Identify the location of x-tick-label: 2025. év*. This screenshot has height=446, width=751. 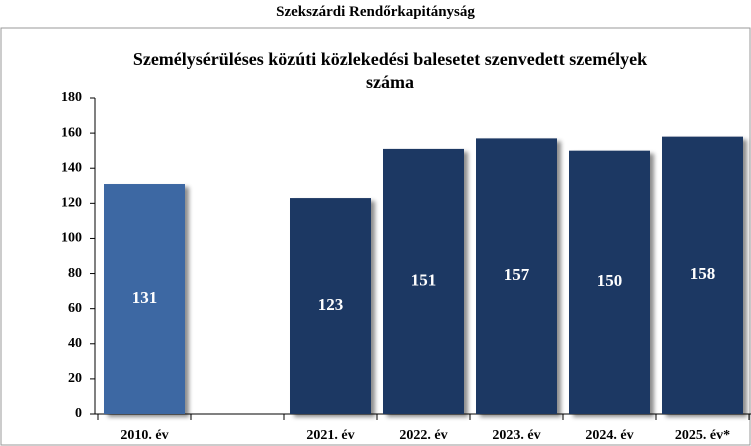
(702, 435).